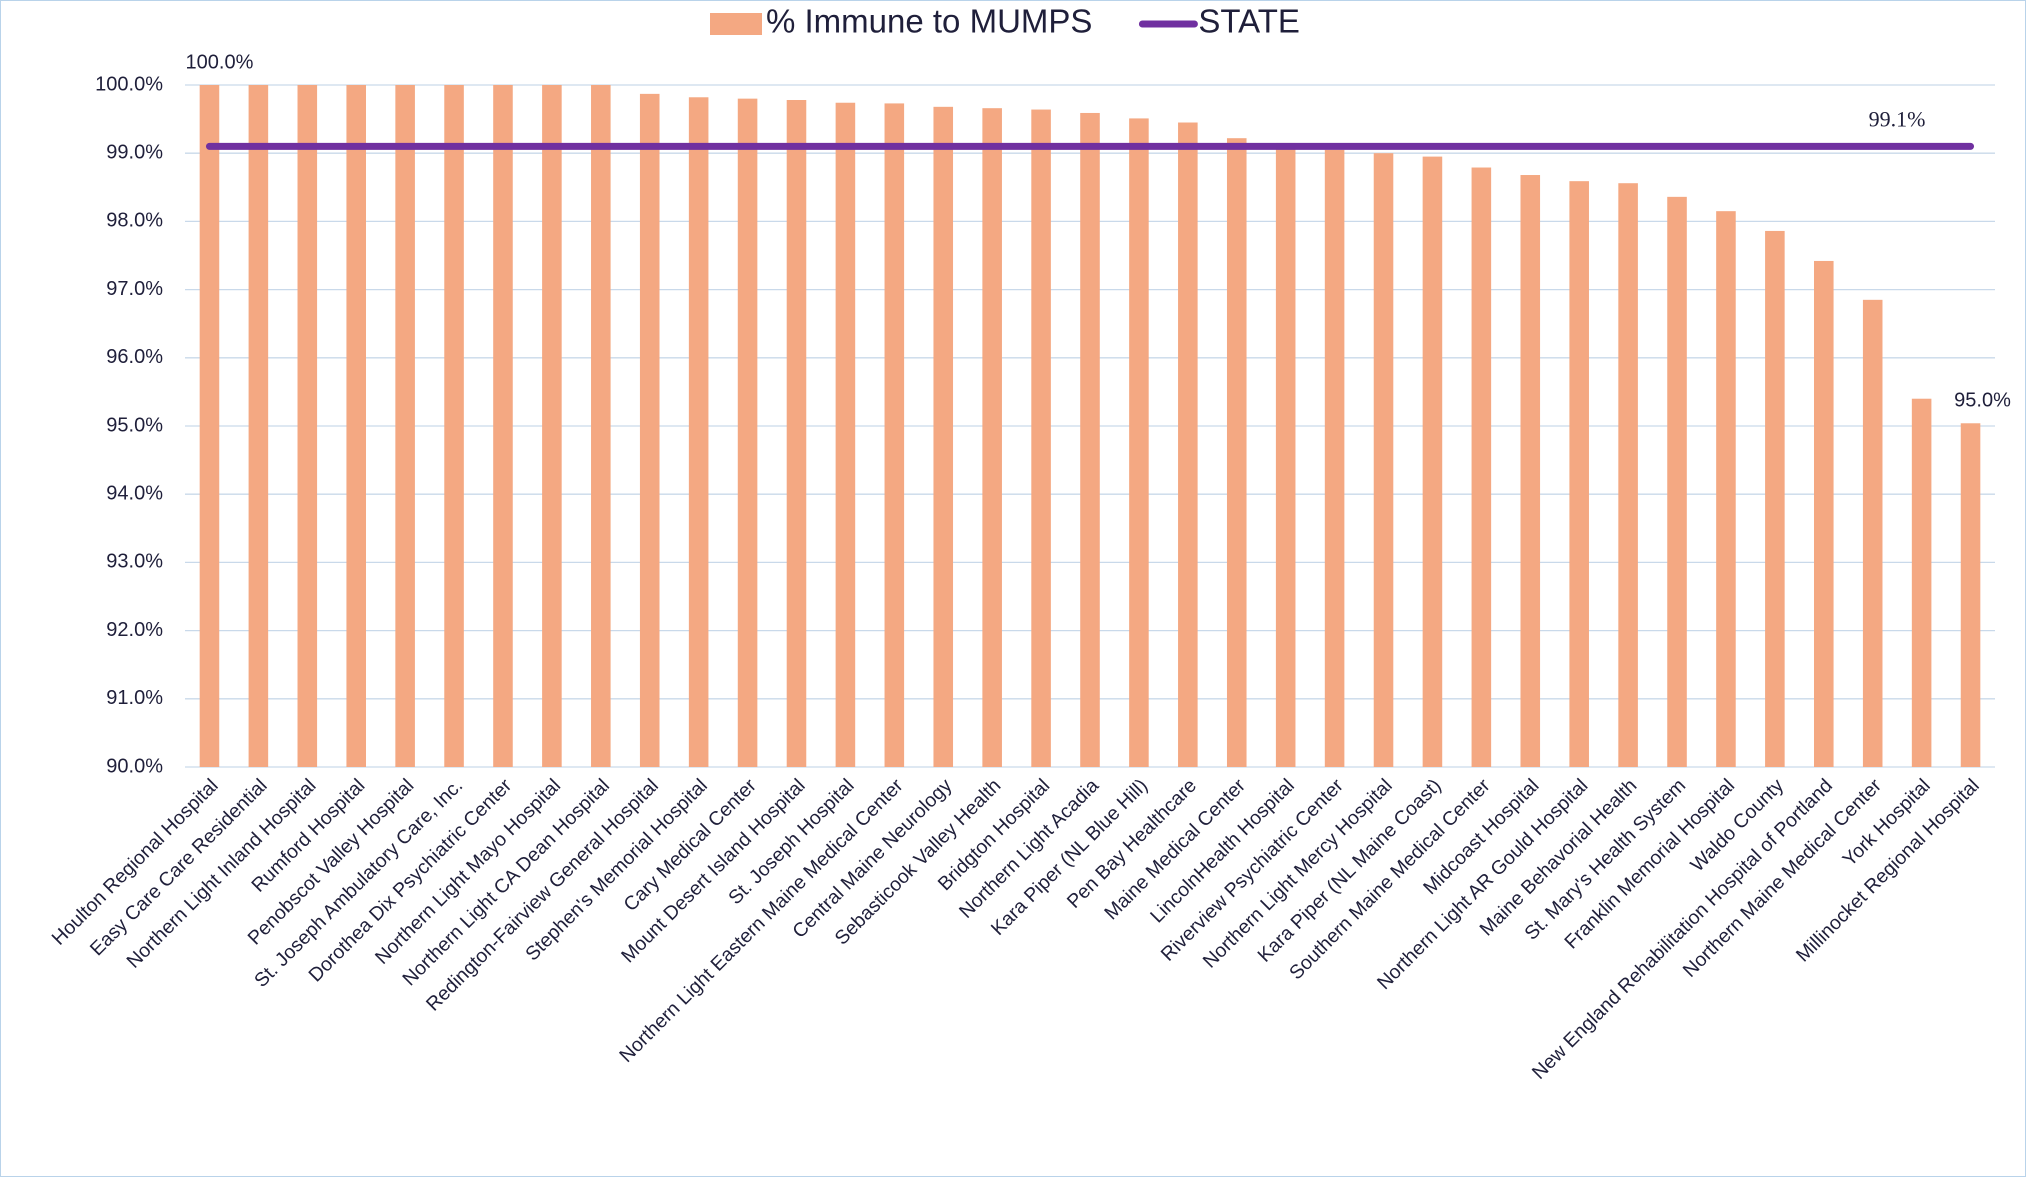  What do you see at coordinates (134, 357) in the screenshot?
I see `y-tick-label: 96.0%` at bounding box center [134, 357].